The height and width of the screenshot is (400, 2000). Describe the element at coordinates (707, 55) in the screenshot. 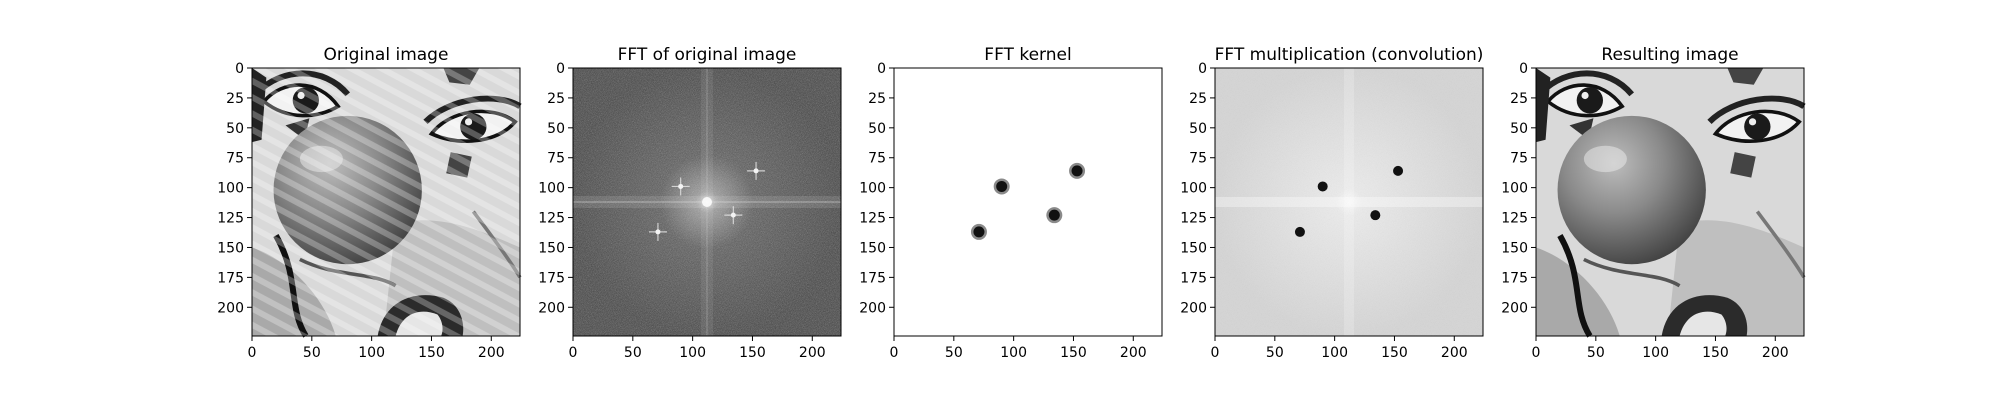

I see `panel-title: FFT of original image` at that location.